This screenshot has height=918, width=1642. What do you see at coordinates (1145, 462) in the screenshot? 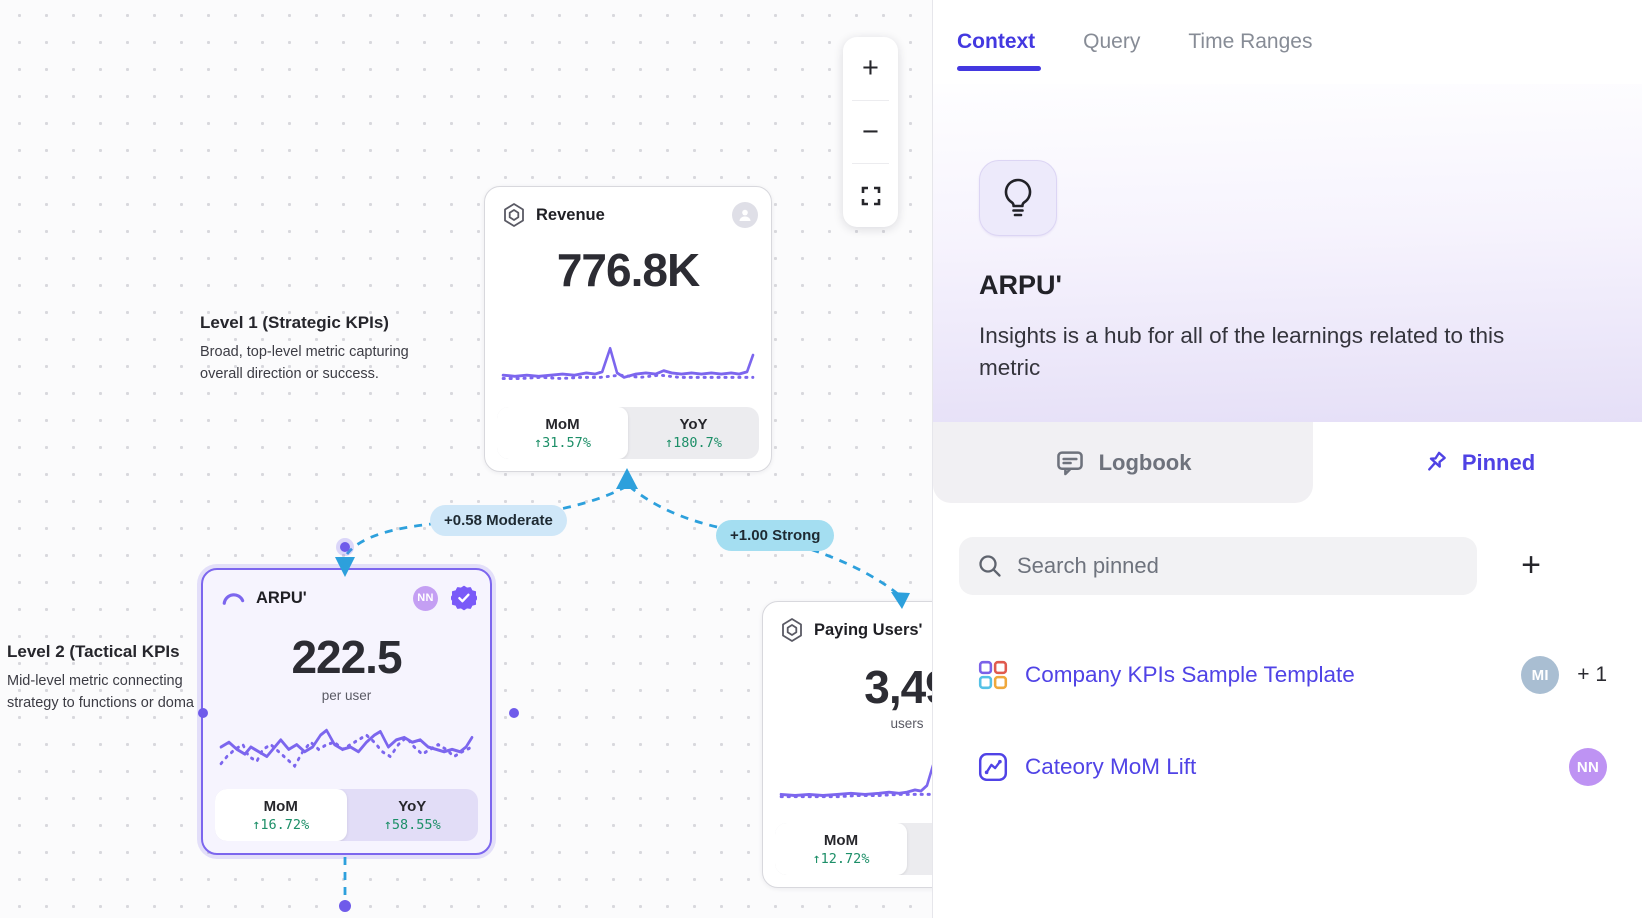
I see `logbook-label: Logbook` at bounding box center [1145, 462].